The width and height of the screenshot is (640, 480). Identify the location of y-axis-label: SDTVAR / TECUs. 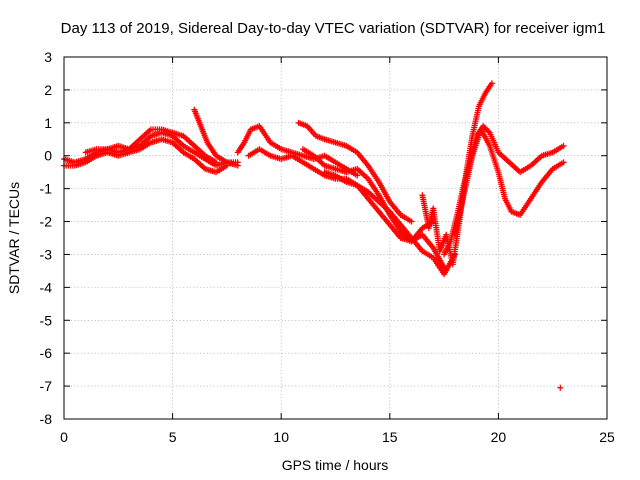
(14, 238).